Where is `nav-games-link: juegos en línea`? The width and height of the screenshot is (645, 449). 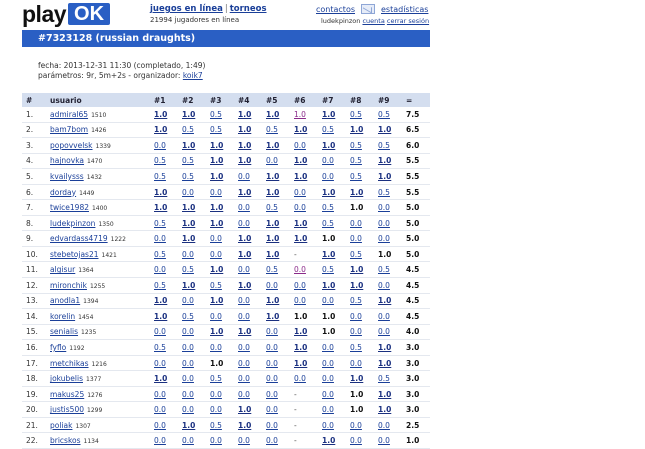
nav-games-link: juegos en línea is located at coordinates (186, 9).